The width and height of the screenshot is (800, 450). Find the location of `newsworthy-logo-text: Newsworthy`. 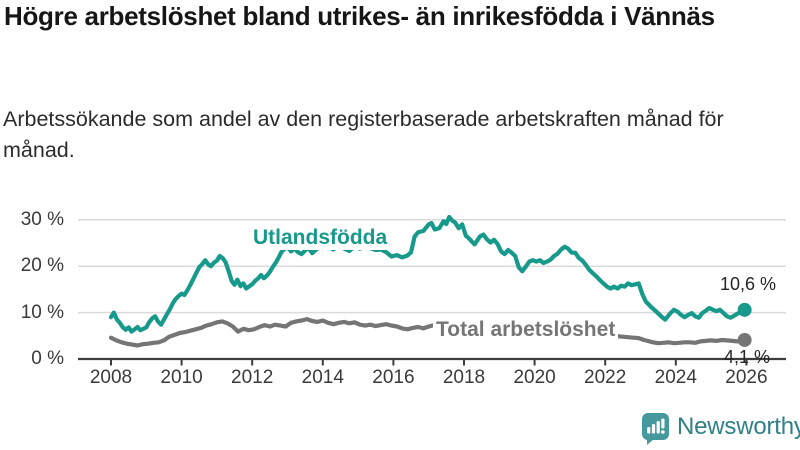

newsworthy-logo-text: Newsworthy is located at coordinates (738, 426).